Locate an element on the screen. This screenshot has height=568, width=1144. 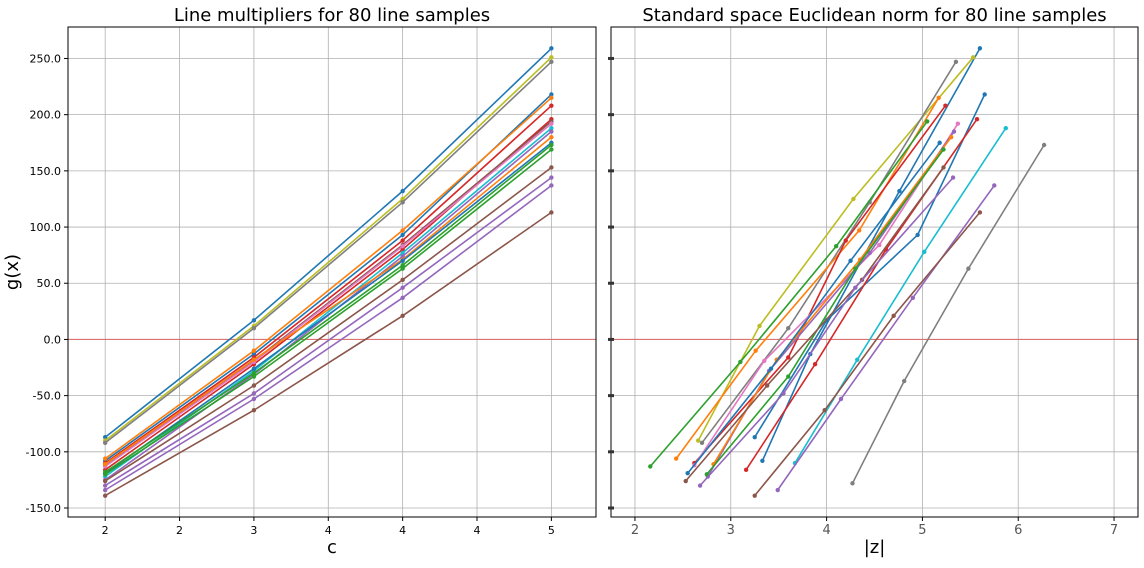
left-chart-title: Line multipliers for 80 line samples is located at coordinates (332, 15).